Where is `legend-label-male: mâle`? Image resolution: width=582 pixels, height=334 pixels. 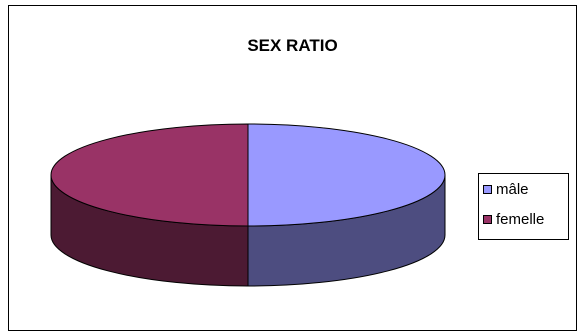 legend-label-male: mâle is located at coordinates (512, 189).